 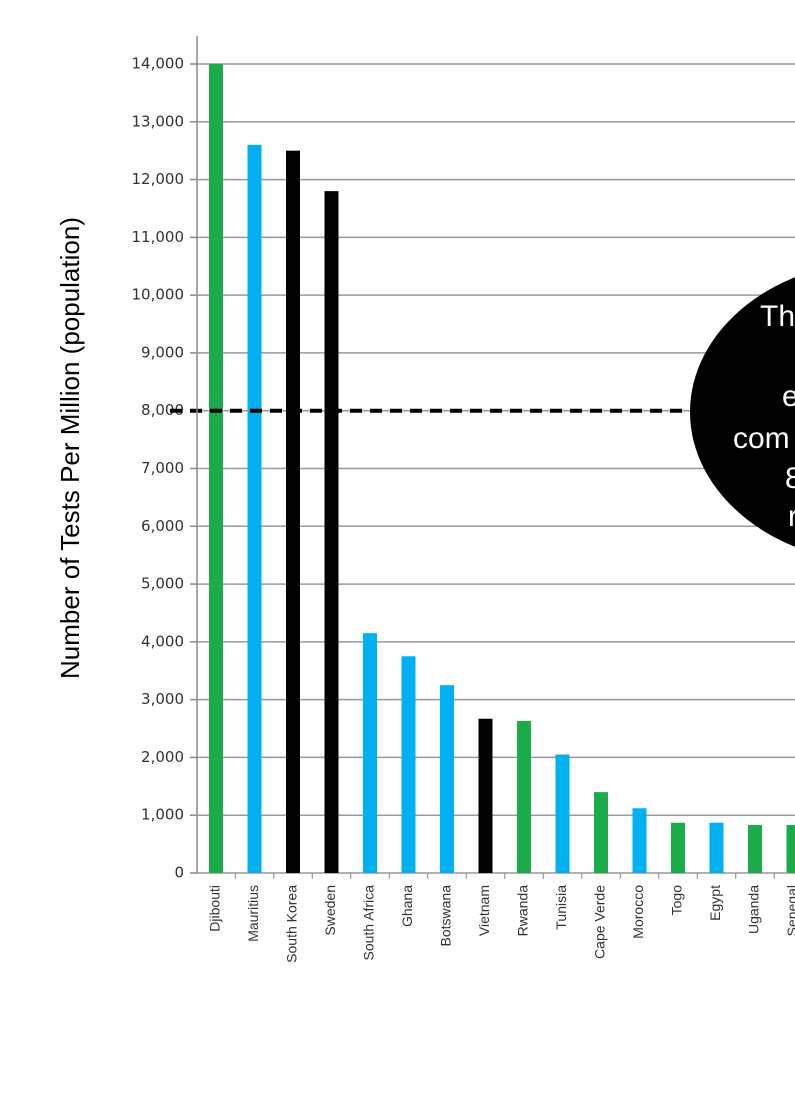 I want to click on y-tick-label: 10,000, so click(x=158, y=295).